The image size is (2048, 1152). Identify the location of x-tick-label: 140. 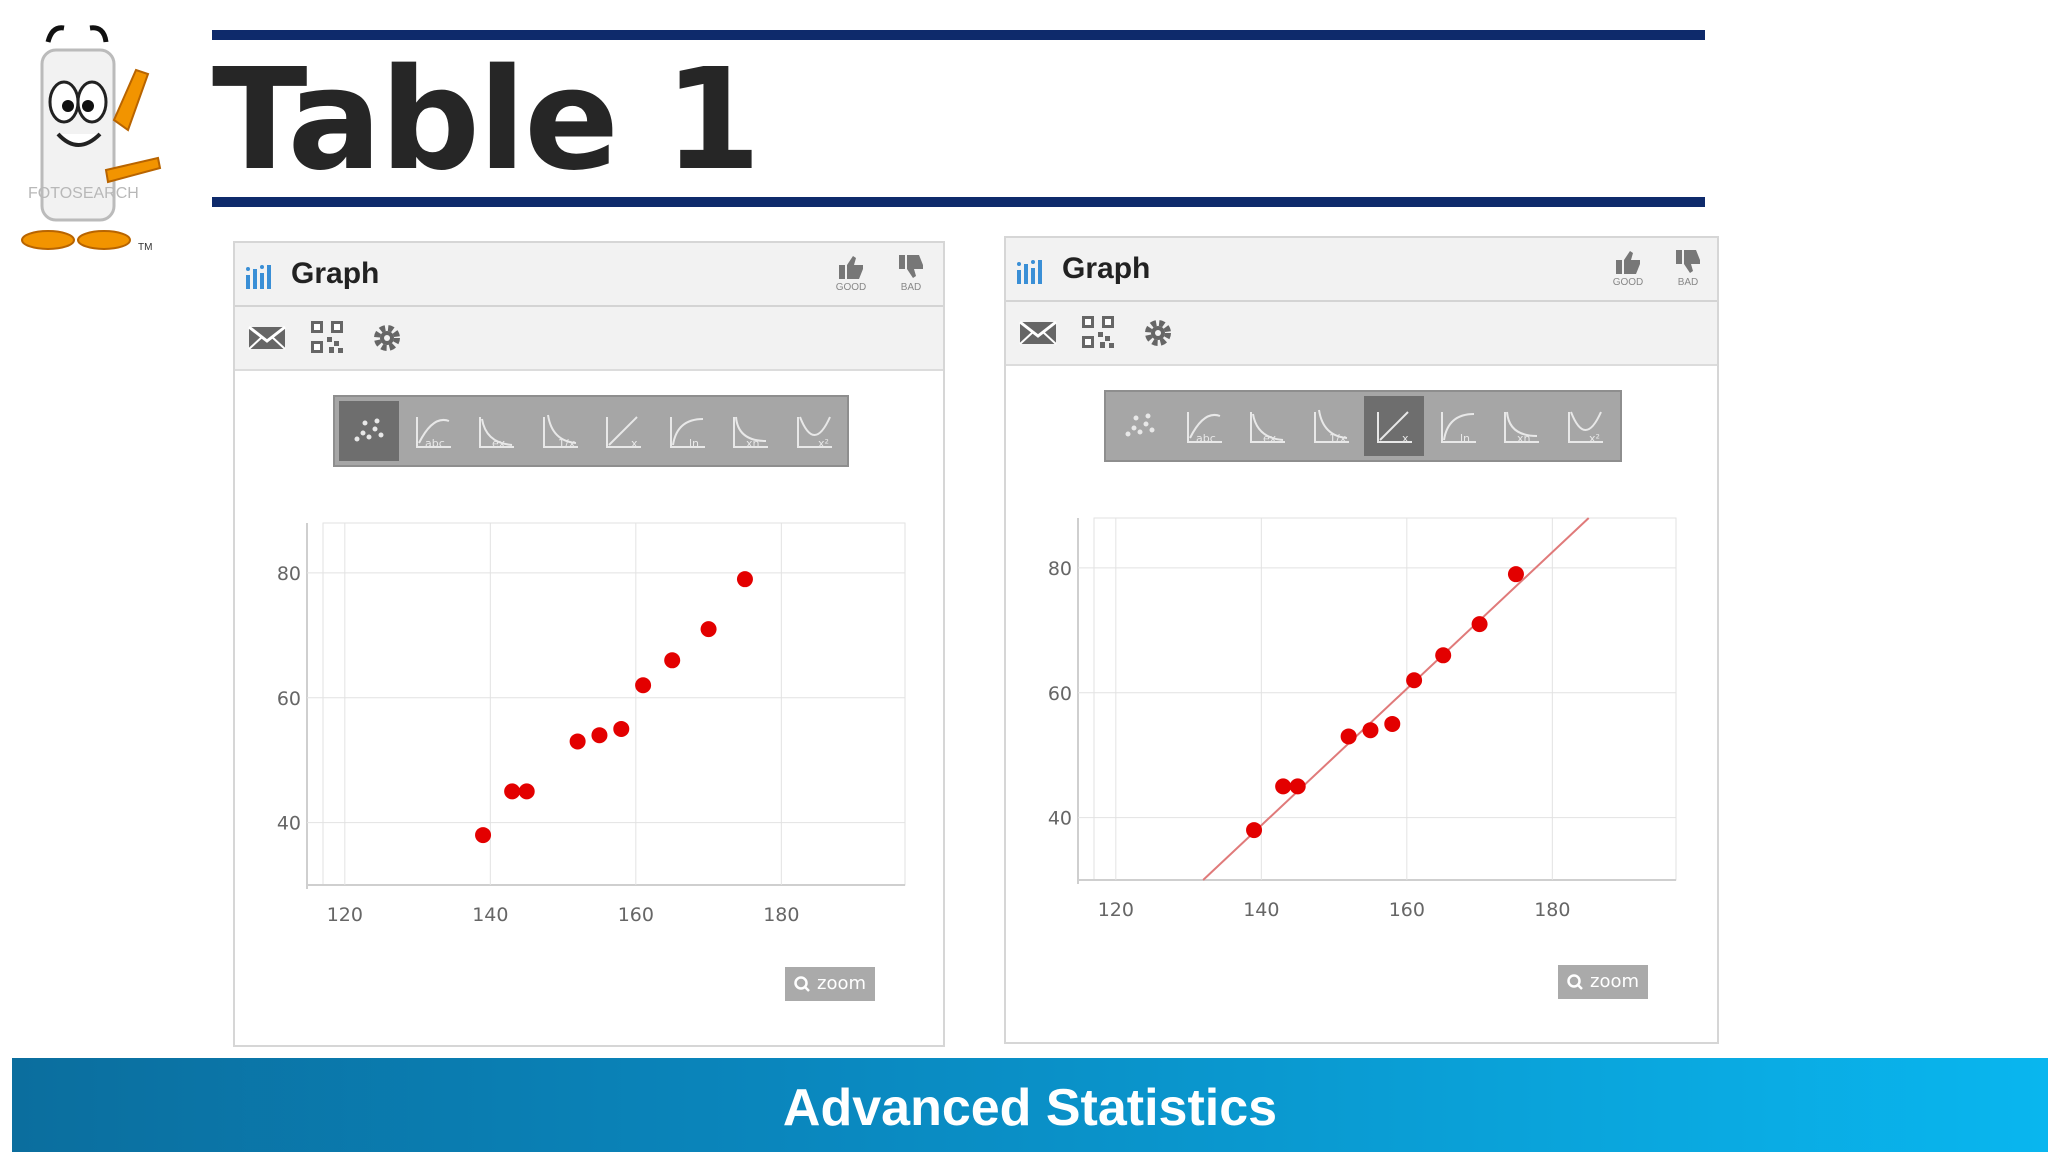
(1261, 910).